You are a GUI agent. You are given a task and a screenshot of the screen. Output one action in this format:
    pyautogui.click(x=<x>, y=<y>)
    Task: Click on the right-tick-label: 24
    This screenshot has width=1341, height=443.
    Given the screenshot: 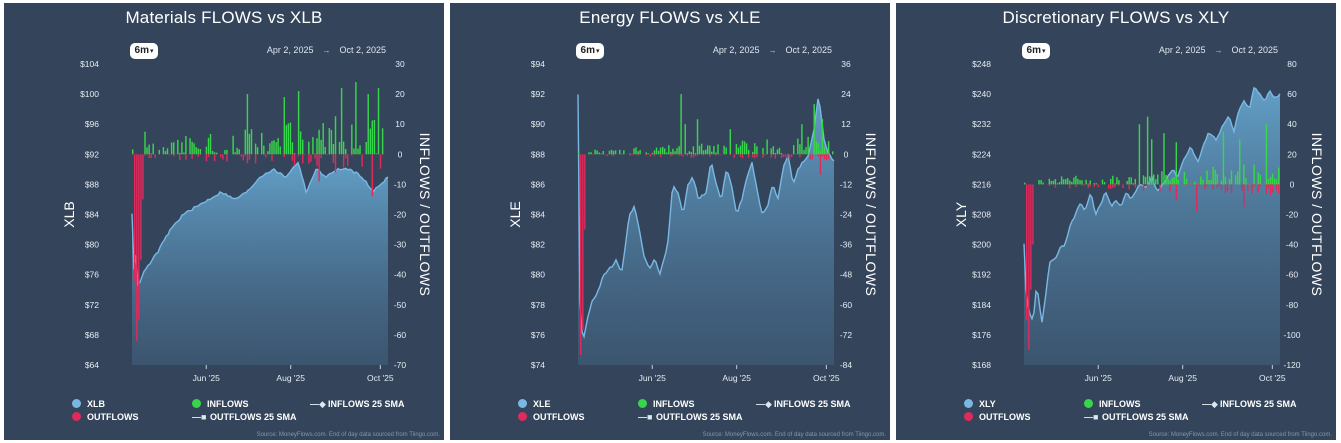 What is the action you would take?
    pyautogui.click(x=846, y=94)
    